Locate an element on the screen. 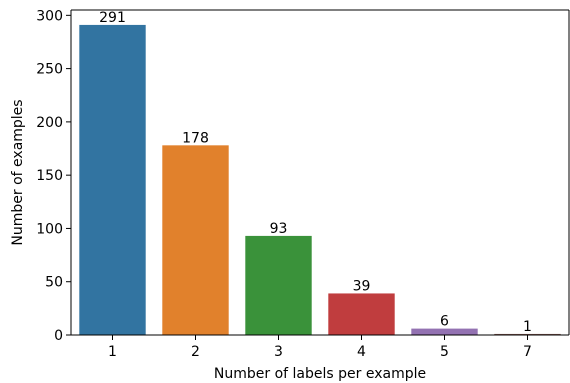  data-label-1: 291 is located at coordinates (112, 18).